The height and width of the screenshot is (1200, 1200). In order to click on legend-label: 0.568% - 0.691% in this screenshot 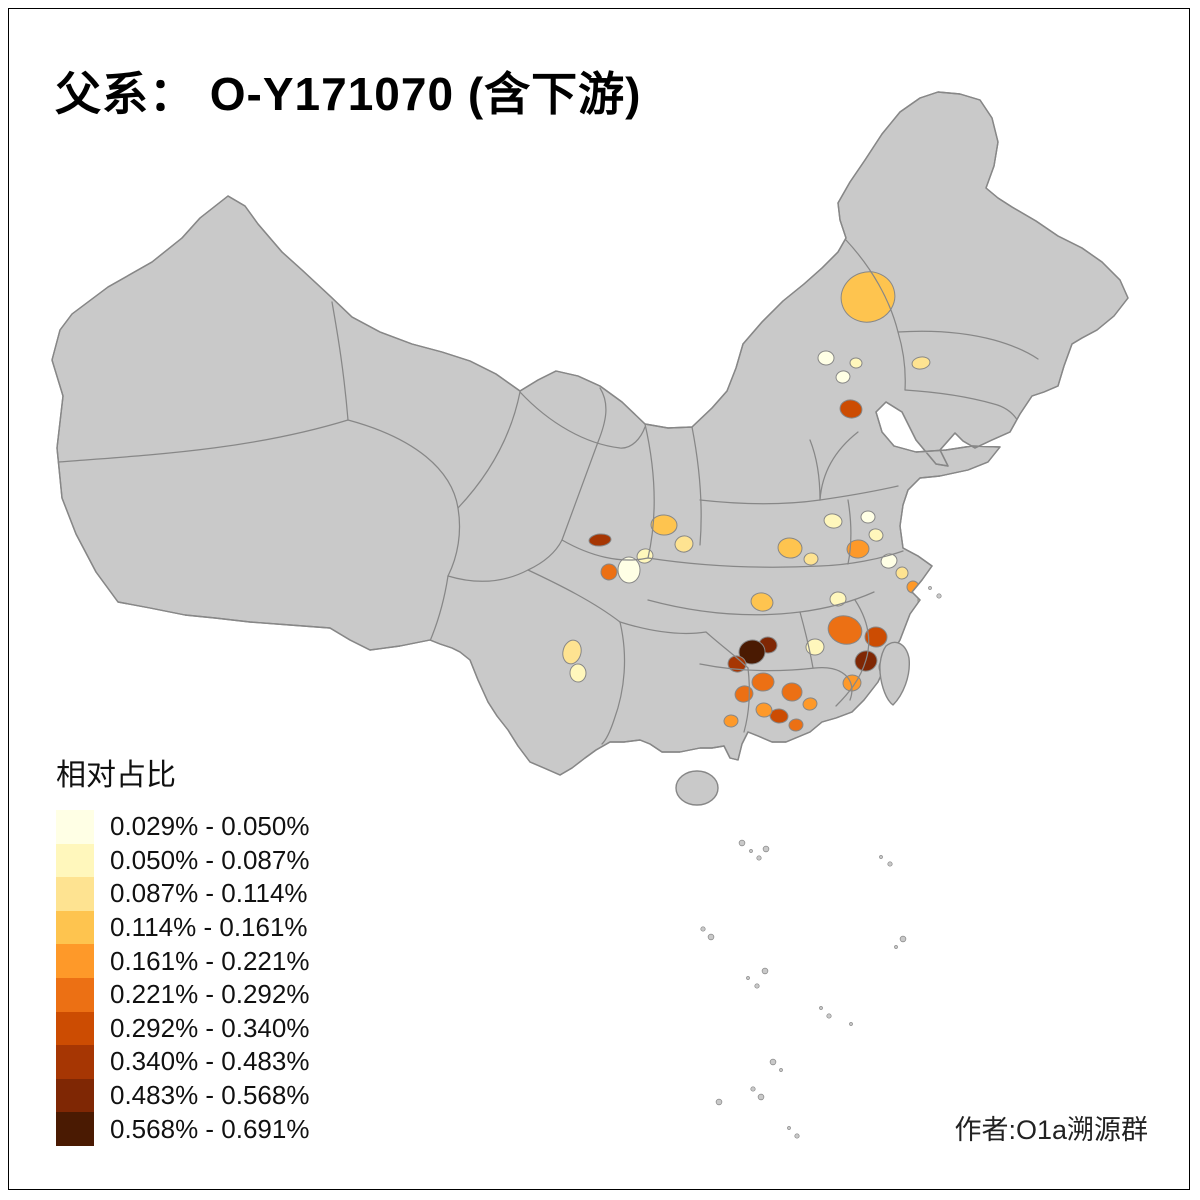, I will do `click(210, 1128)`.